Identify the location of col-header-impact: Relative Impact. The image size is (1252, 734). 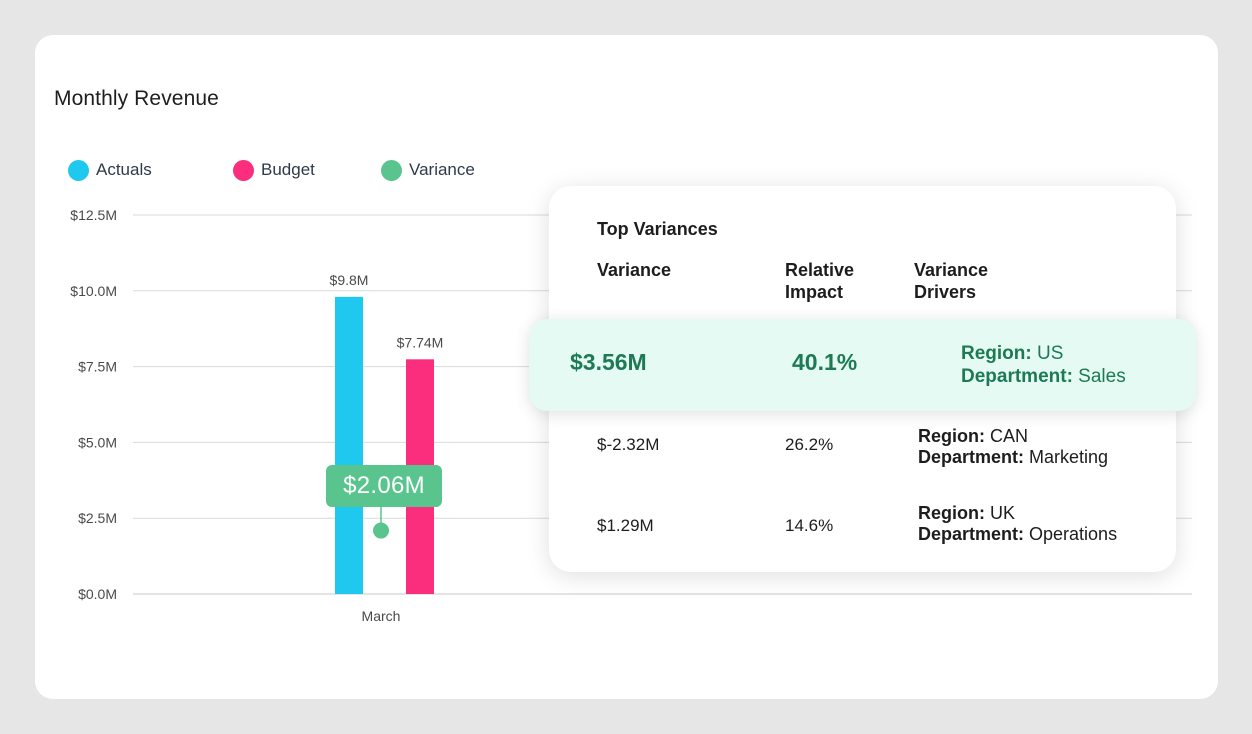
(820, 281).